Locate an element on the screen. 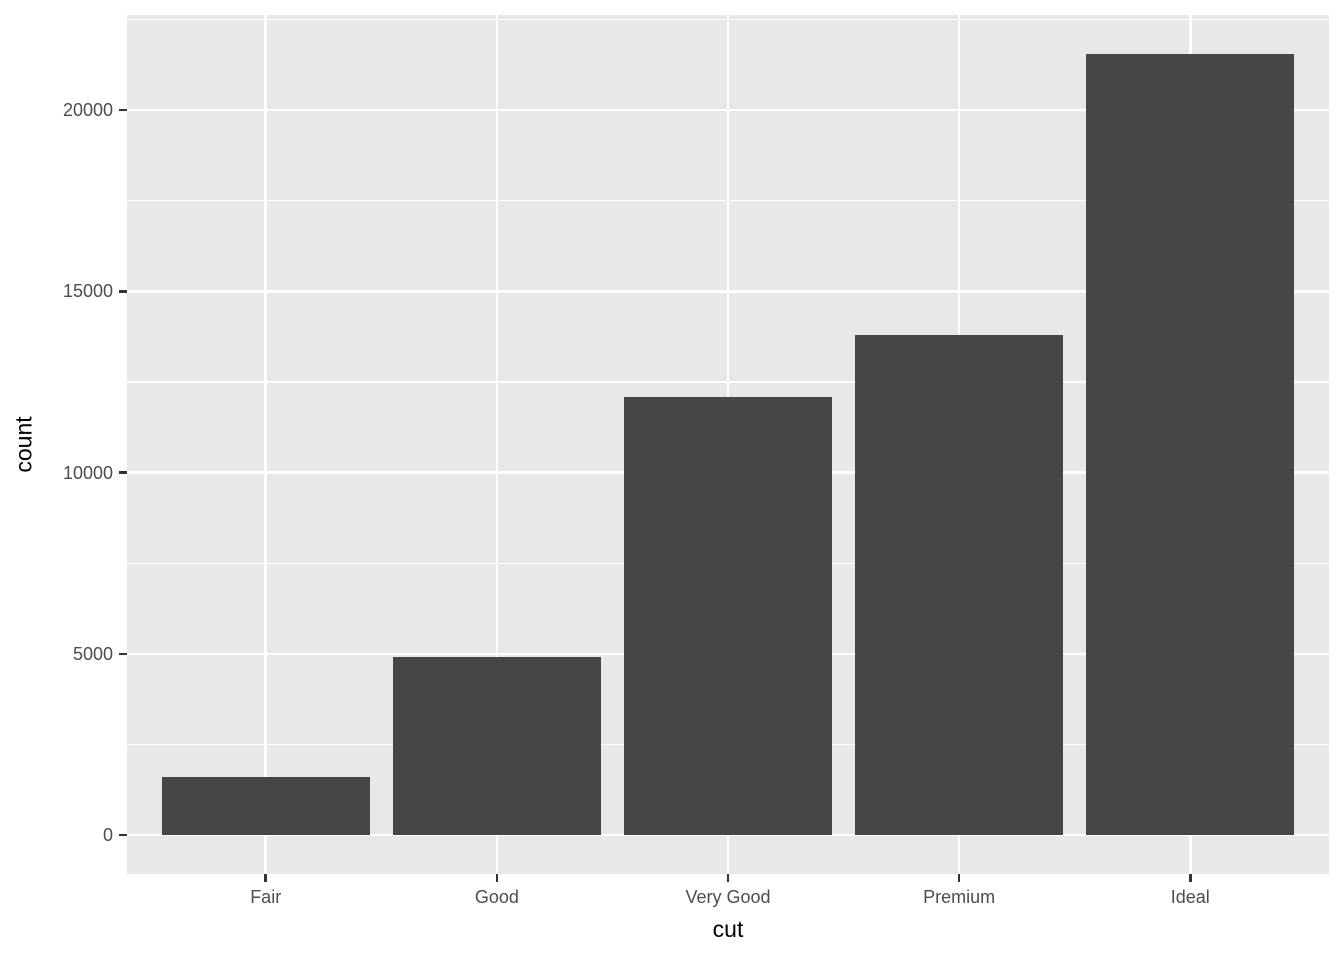 The width and height of the screenshot is (1344, 960). x-gridline-major-good is located at coordinates (497, 444).